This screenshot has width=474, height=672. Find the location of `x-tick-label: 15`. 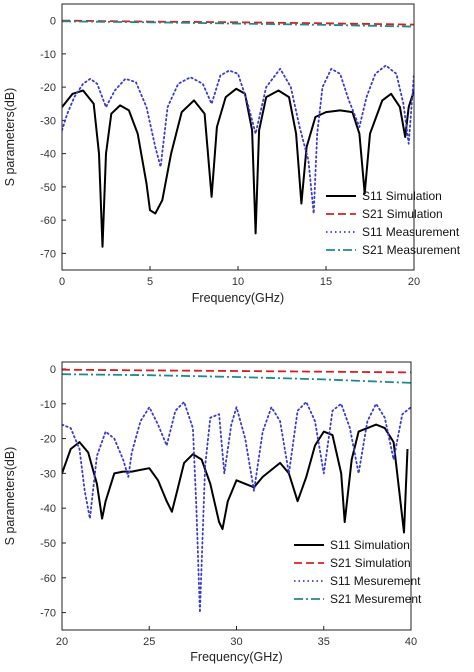

x-tick-label: 15 is located at coordinates (326, 282).